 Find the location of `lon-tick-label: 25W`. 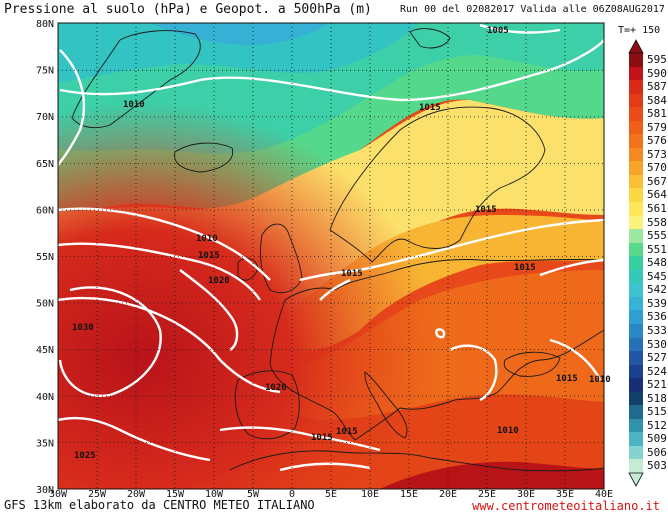

lon-tick-label: 25W is located at coordinates (97, 494).